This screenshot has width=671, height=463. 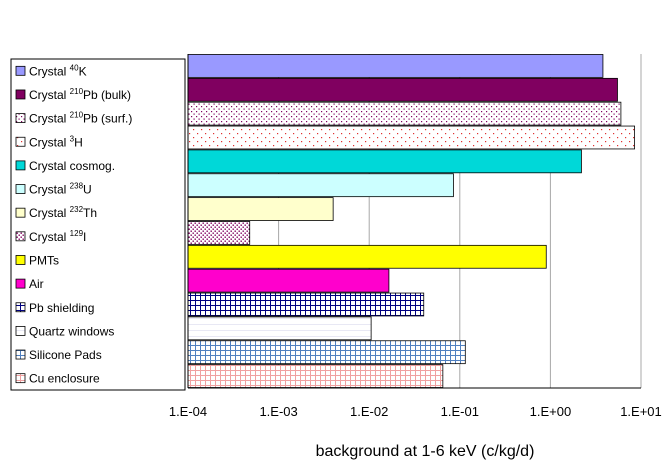 I want to click on legend-label: Silicone Pads, so click(x=65, y=355).